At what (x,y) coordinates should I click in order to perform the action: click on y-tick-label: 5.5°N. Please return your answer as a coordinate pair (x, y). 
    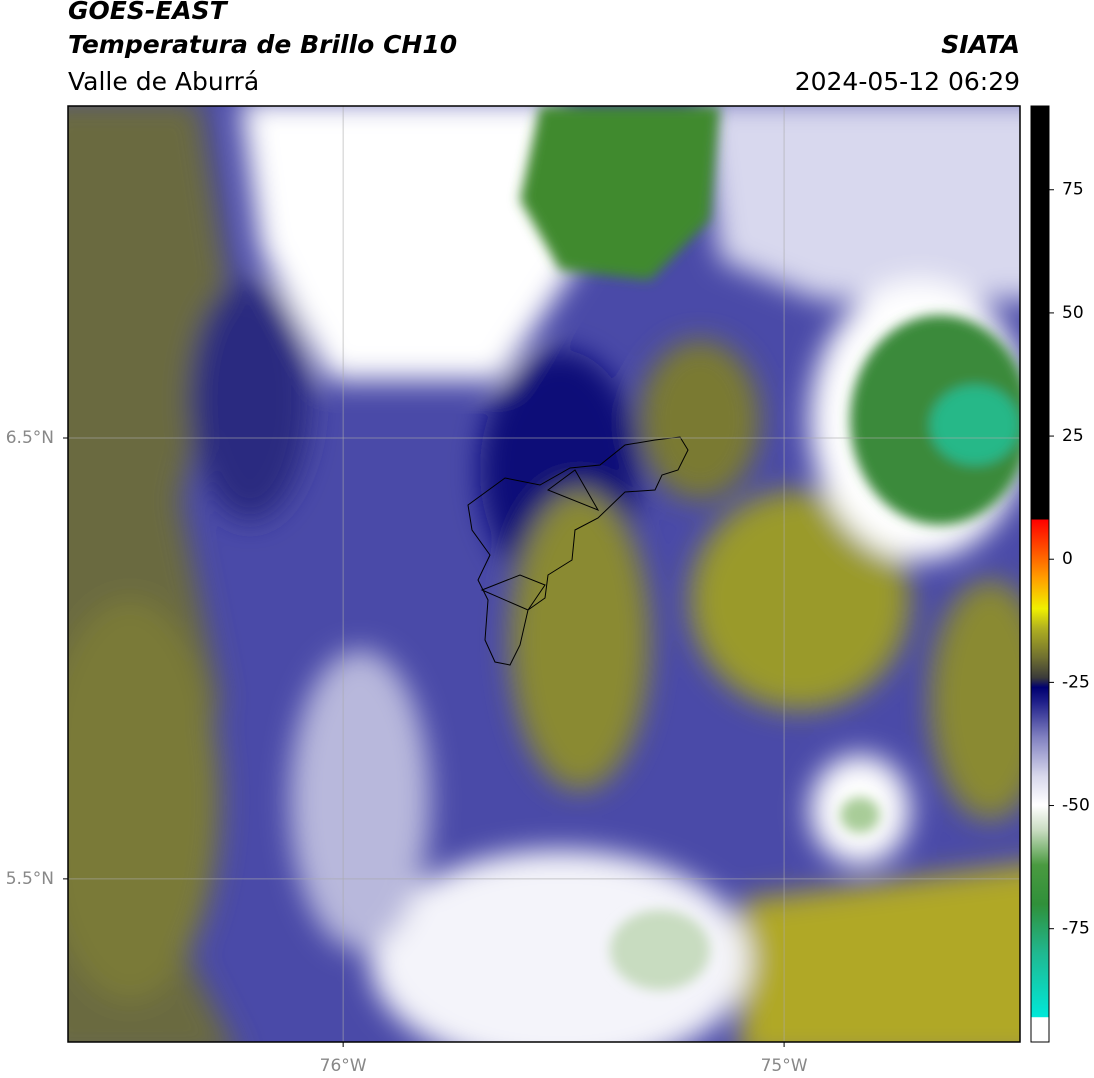
    Looking at the image, I should click on (30, 879).